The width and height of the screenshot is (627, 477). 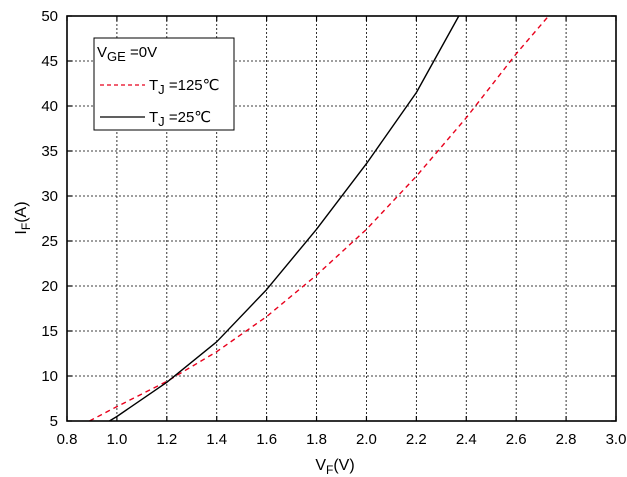 What do you see at coordinates (141, 52) in the screenshot?
I see `legend-header-suffix: =0V` at bounding box center [141, 52].